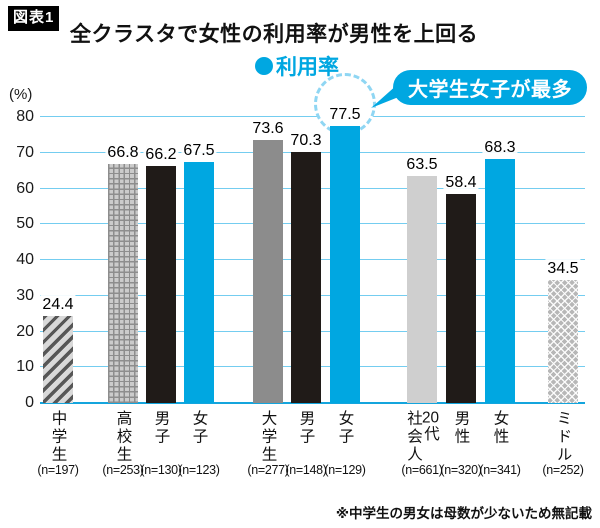  I want to click on figure-number-badge: 図表1, so click(34, 18).